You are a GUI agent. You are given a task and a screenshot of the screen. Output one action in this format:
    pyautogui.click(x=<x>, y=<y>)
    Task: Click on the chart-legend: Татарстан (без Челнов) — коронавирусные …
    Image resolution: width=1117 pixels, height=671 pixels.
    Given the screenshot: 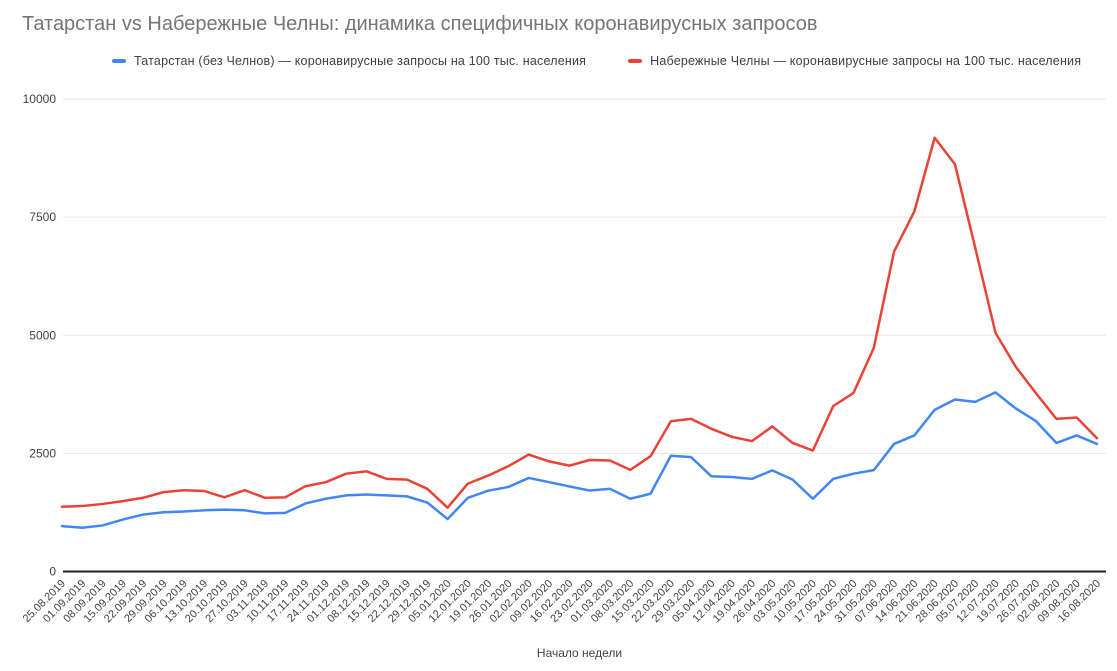 What is the action you would take?
    pyautogui.click(x=558, y=61)
    